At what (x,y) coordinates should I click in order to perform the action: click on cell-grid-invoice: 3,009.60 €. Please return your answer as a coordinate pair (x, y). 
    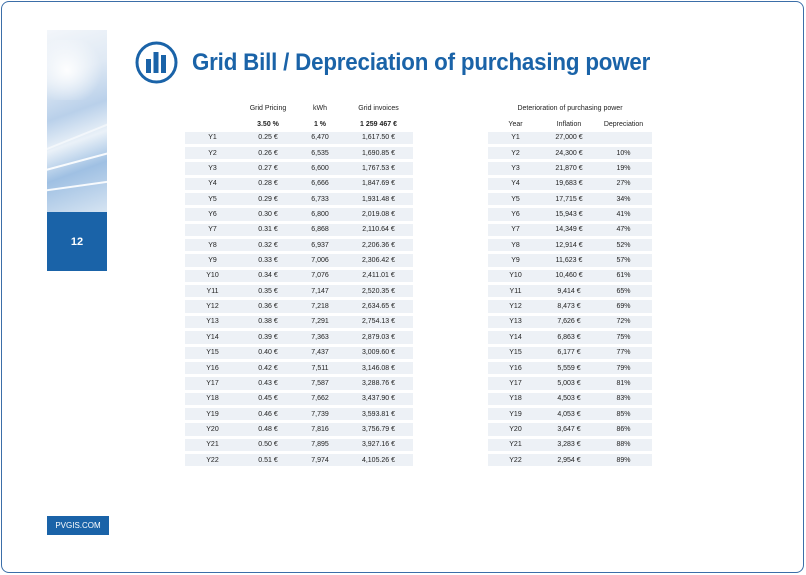
    Looking at the image, I should click on (378, 354).